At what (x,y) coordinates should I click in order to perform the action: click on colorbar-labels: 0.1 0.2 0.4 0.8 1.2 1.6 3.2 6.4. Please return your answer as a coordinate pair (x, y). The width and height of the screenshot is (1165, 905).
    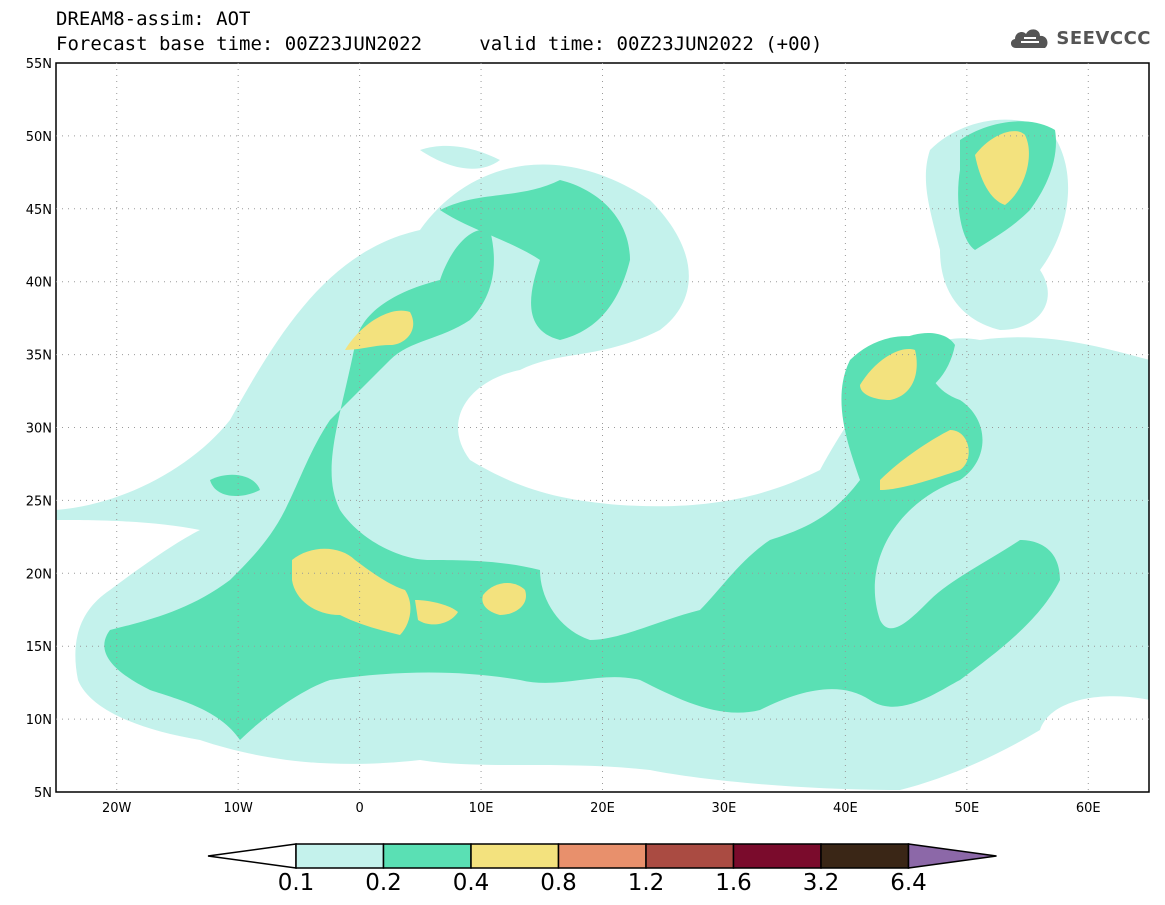
    Looking at the image, I should click on (582, 885).